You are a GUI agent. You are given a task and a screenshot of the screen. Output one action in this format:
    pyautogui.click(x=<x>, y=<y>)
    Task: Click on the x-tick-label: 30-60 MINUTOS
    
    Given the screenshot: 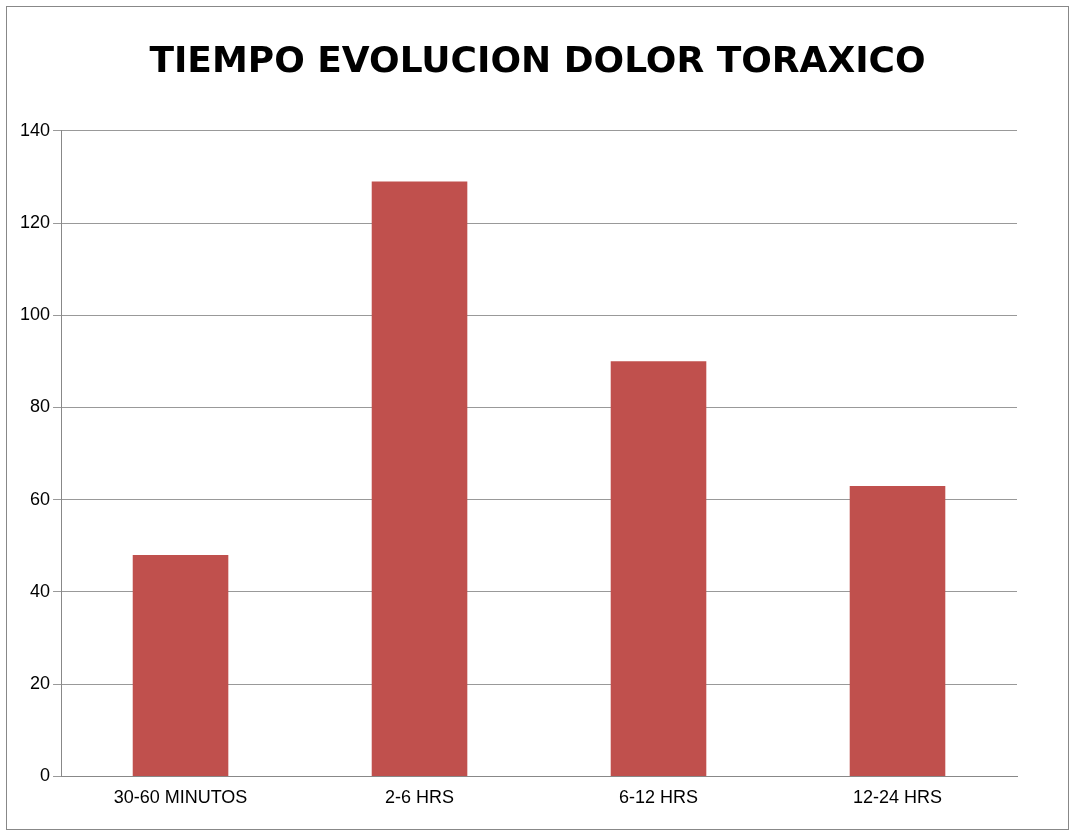 What is the action you would take?
    pyautogui.click(x=180, y=797)
    